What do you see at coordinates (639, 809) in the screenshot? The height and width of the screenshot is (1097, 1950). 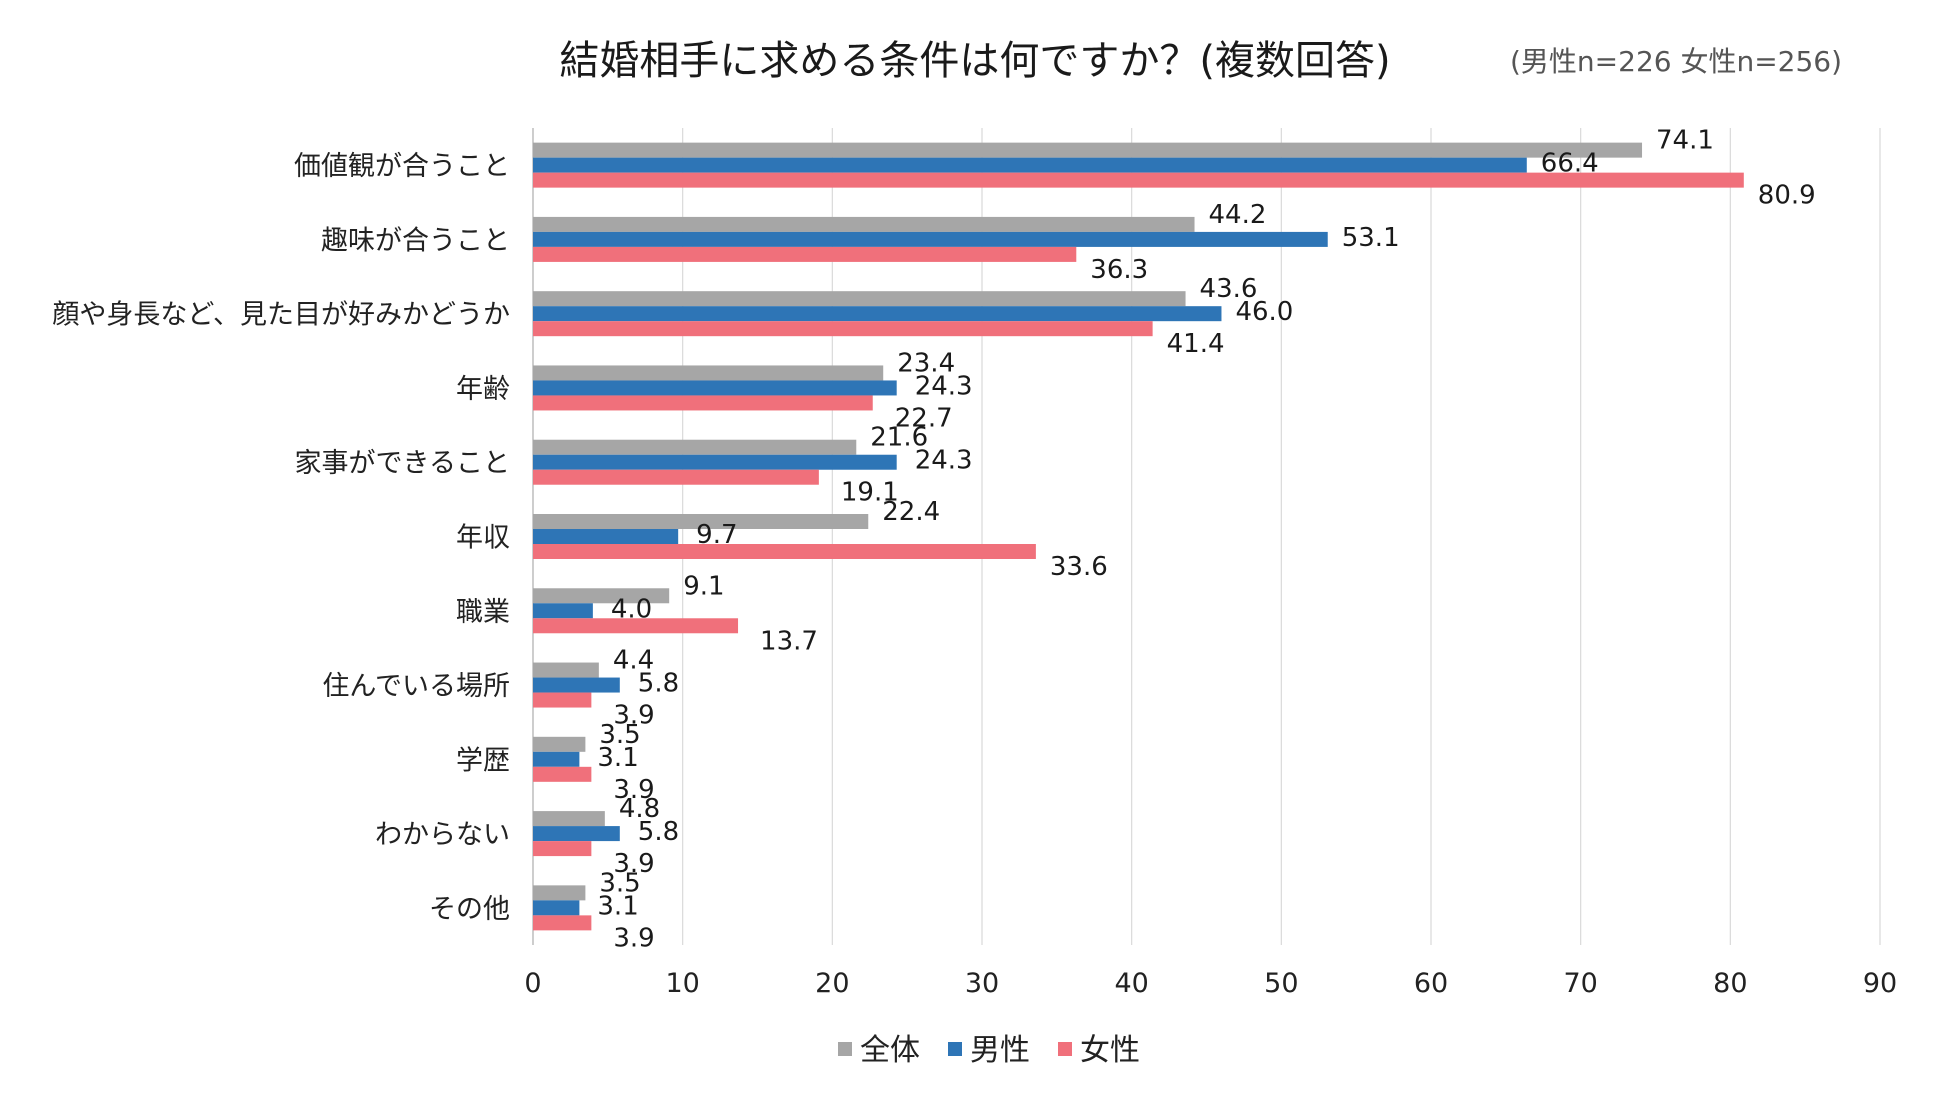 I see `value-label: 4.8` at bounding box center [639, 809].